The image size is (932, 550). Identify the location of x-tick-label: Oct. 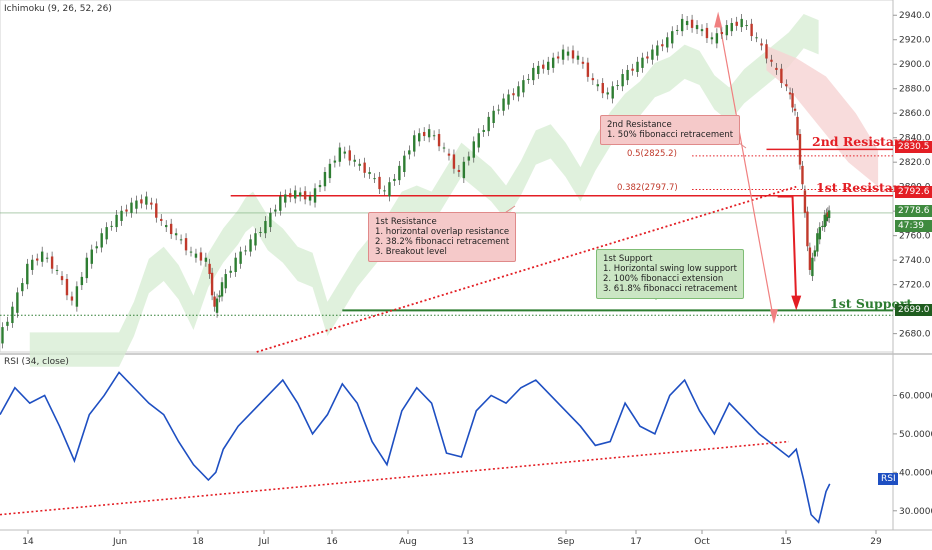
(702, 542).